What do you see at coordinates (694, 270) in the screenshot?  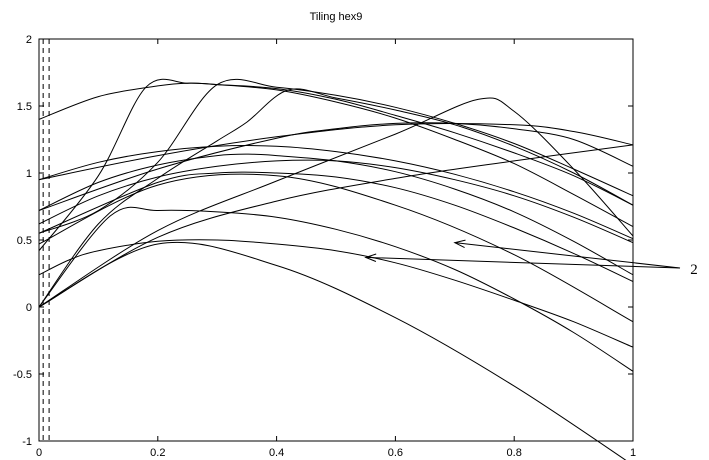 I see `annotation-label: 2` at bounding box center [694, 270].